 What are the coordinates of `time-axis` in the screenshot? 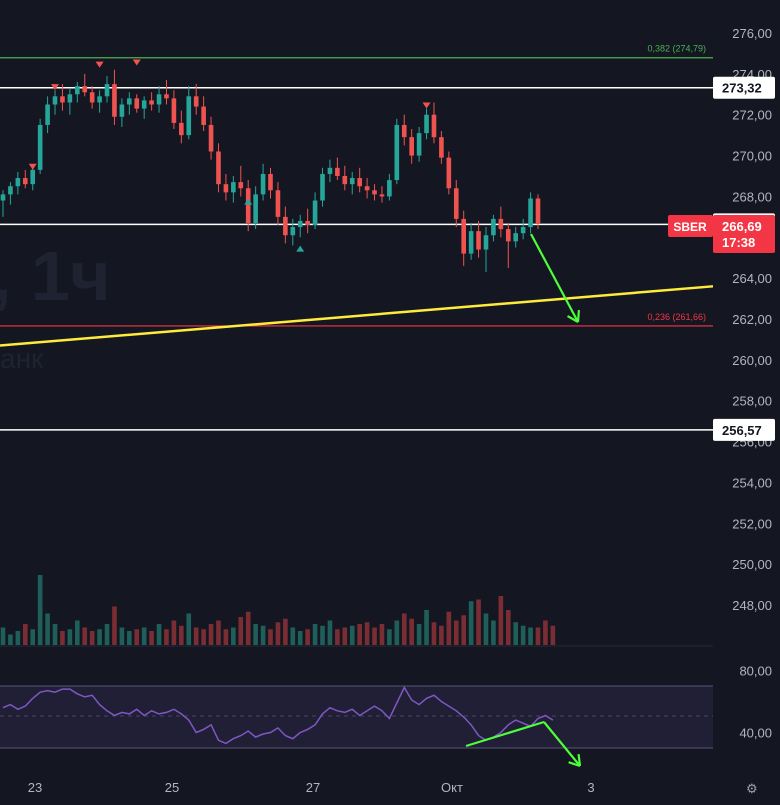 It's located at (356, 787).